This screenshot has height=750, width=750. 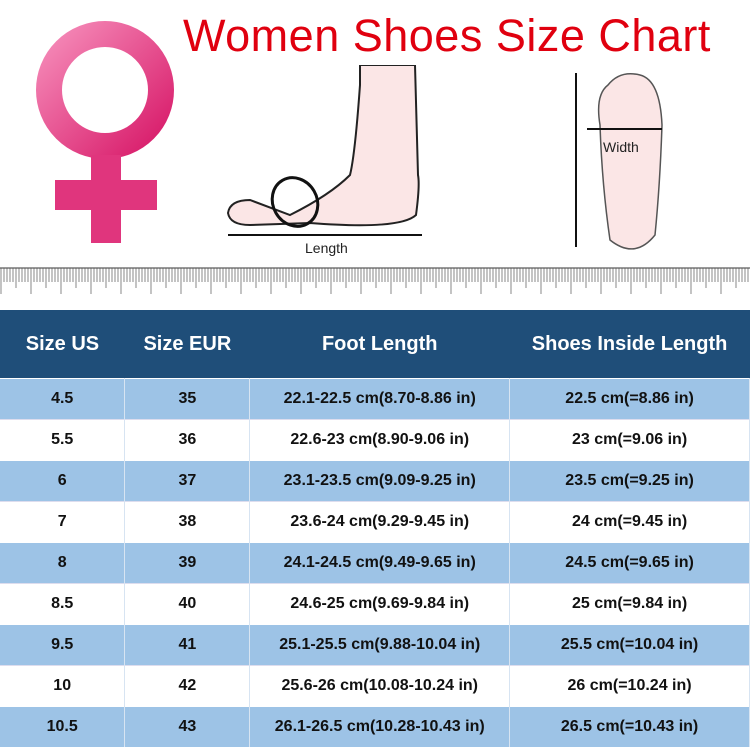 I want to click on table-cell: 24 cm(=9.45 in), so click(x=629, y=522).